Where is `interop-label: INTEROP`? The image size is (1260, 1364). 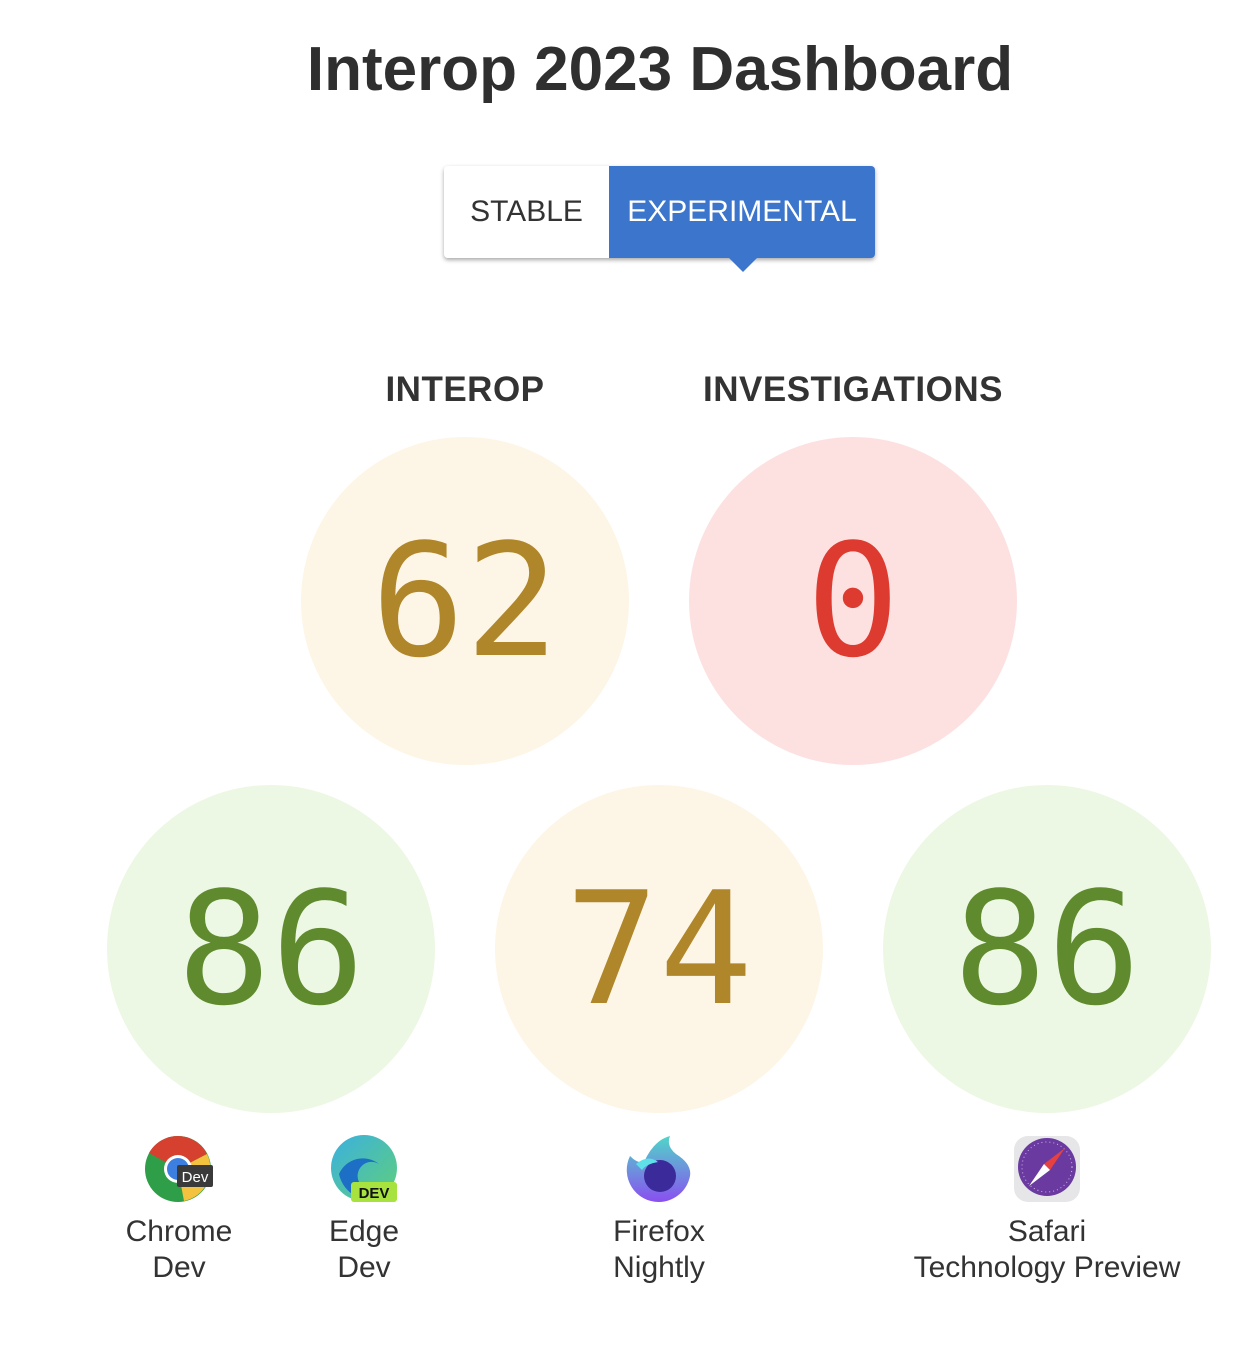 interop-label: INTEROP is located at coordinates (465, 389).